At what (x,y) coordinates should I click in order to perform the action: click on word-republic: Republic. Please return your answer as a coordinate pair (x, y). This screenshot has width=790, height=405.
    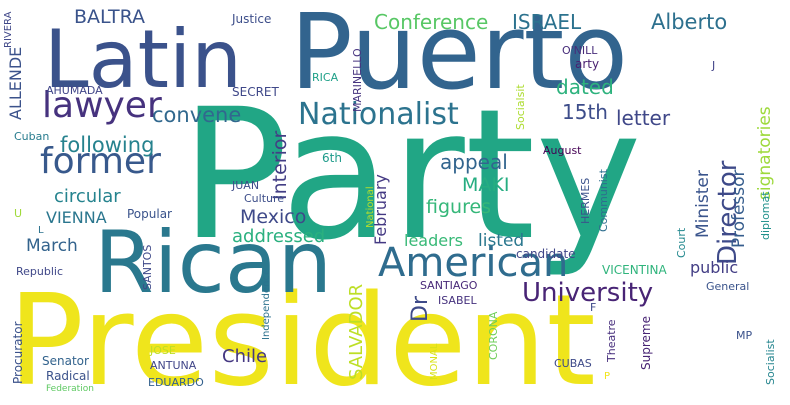
    Looking at the image, I should click on (40, 271).